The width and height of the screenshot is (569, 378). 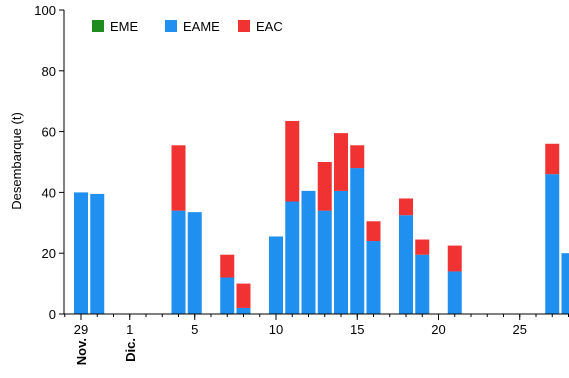 What do you see at coordinates (49, 192) in the screenshot?
I see `y-tick-label: 40` at bounding box center [49, 192].